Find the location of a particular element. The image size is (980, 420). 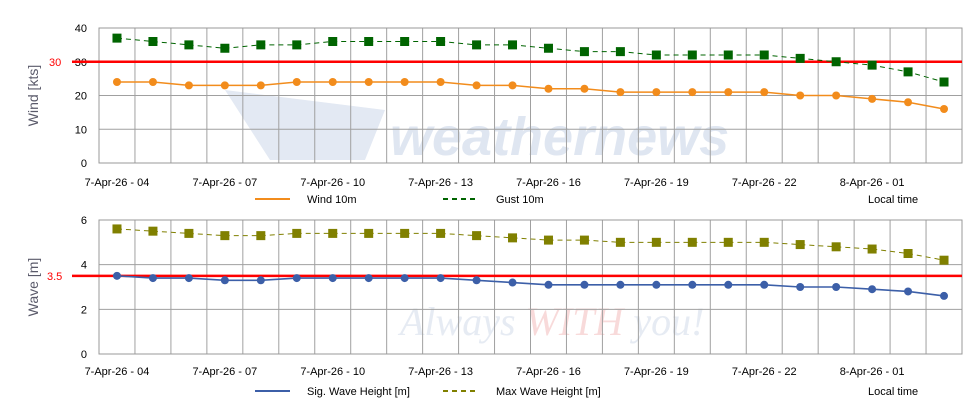

y-tick-label: 20 is located at coordinates (81, 97).